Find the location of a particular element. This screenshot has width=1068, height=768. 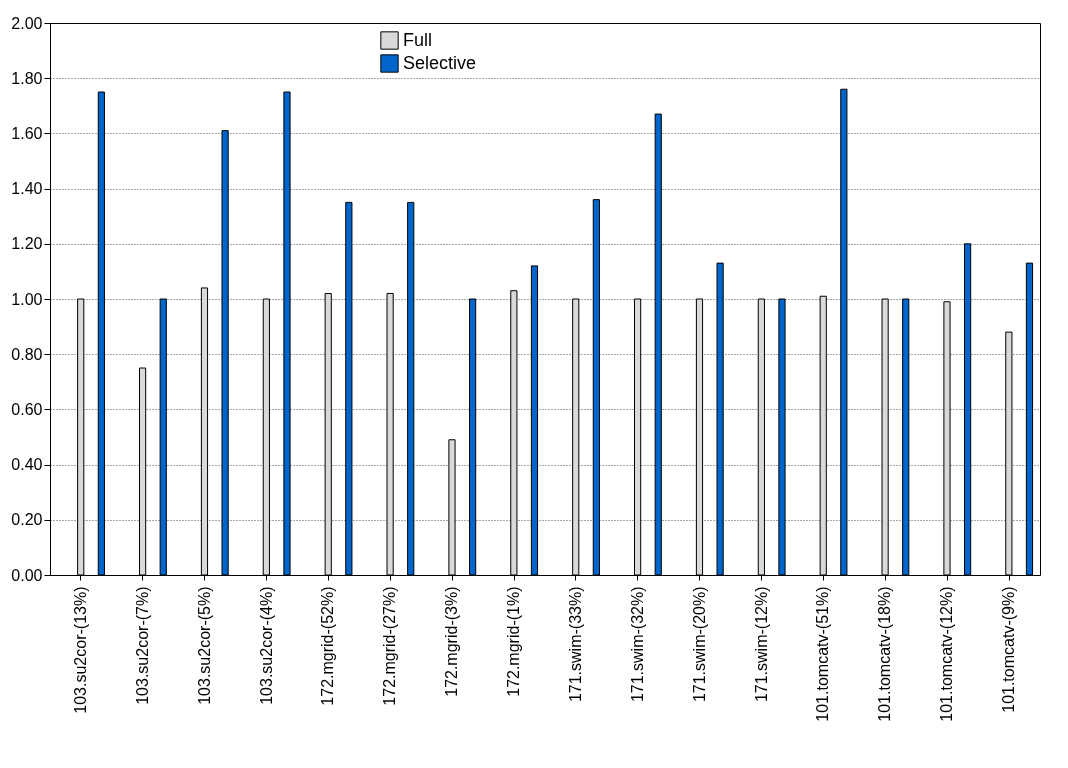

x-tick-label: 172.mgrid-(1%) is located at coordinates (514, 641).